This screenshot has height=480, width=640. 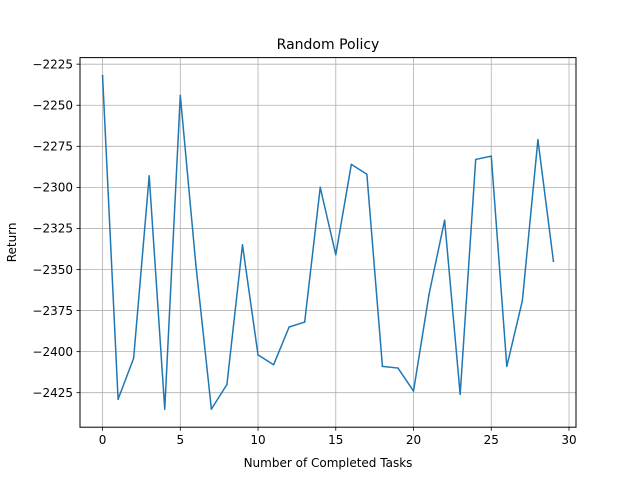 I want to click on chart-title: Random Policy, so click(x=328, y=45).